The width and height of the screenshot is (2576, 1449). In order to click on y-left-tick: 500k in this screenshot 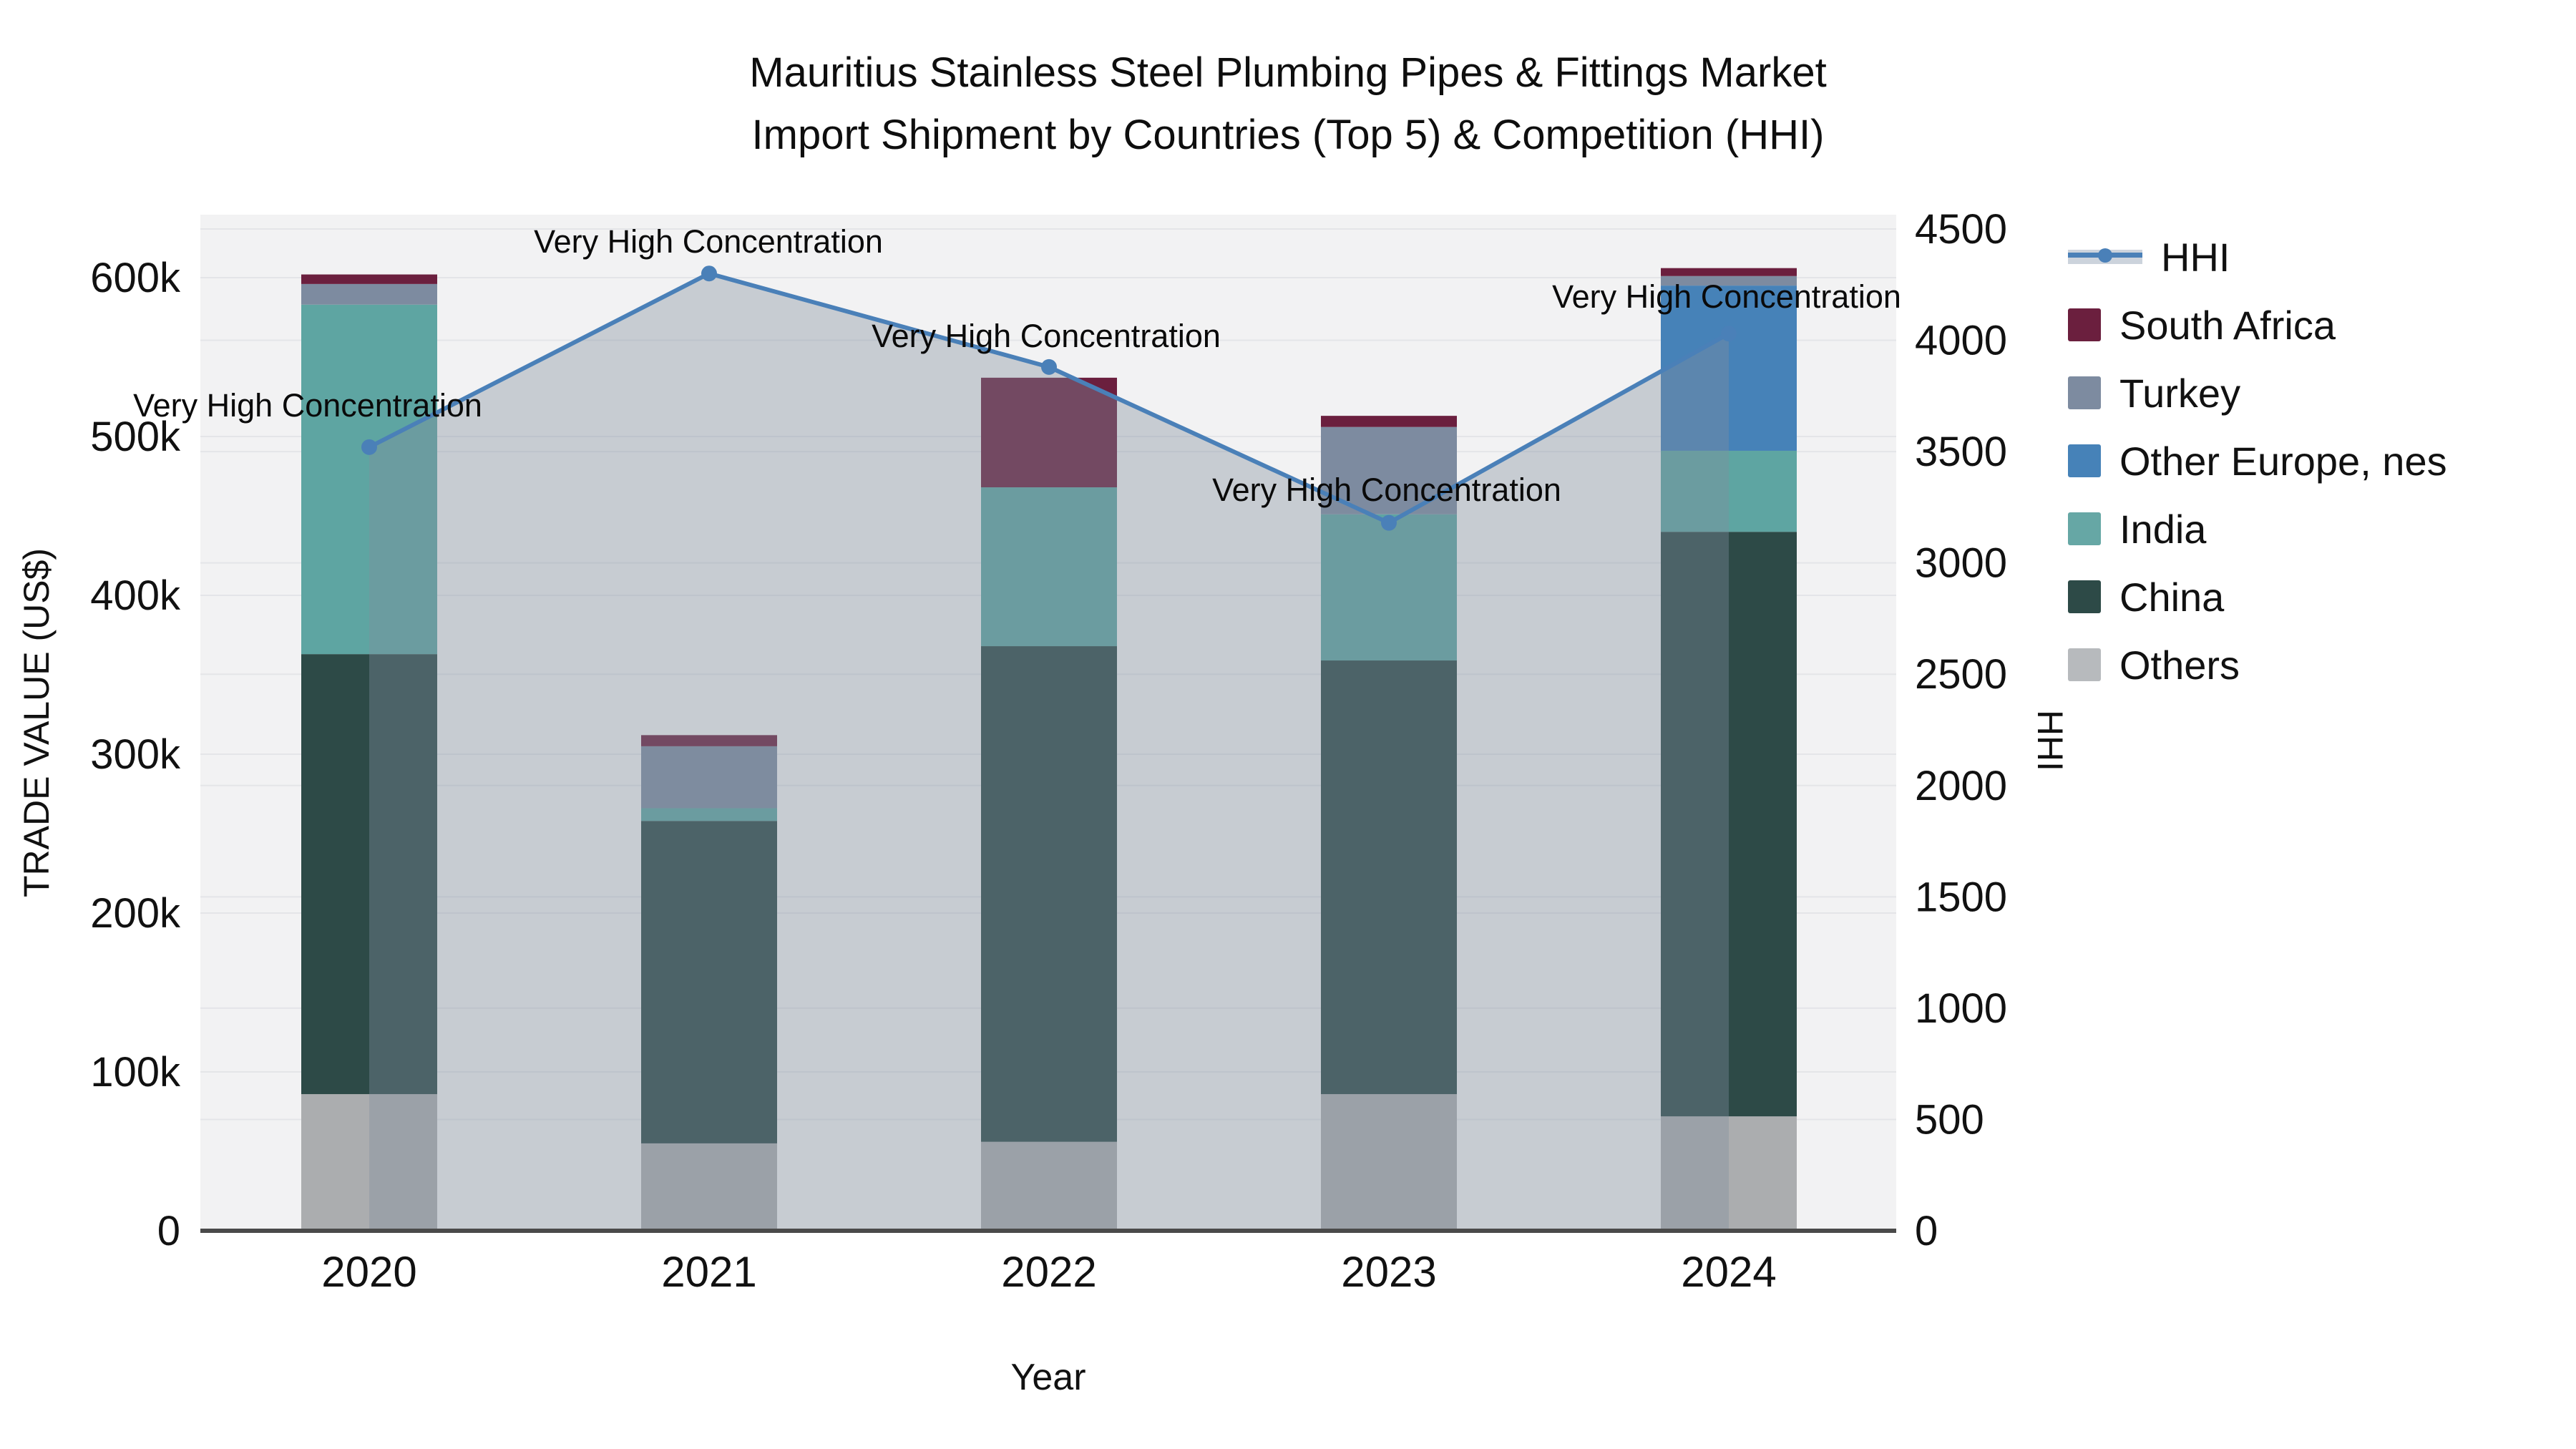, I will do `click(135, 437)`.